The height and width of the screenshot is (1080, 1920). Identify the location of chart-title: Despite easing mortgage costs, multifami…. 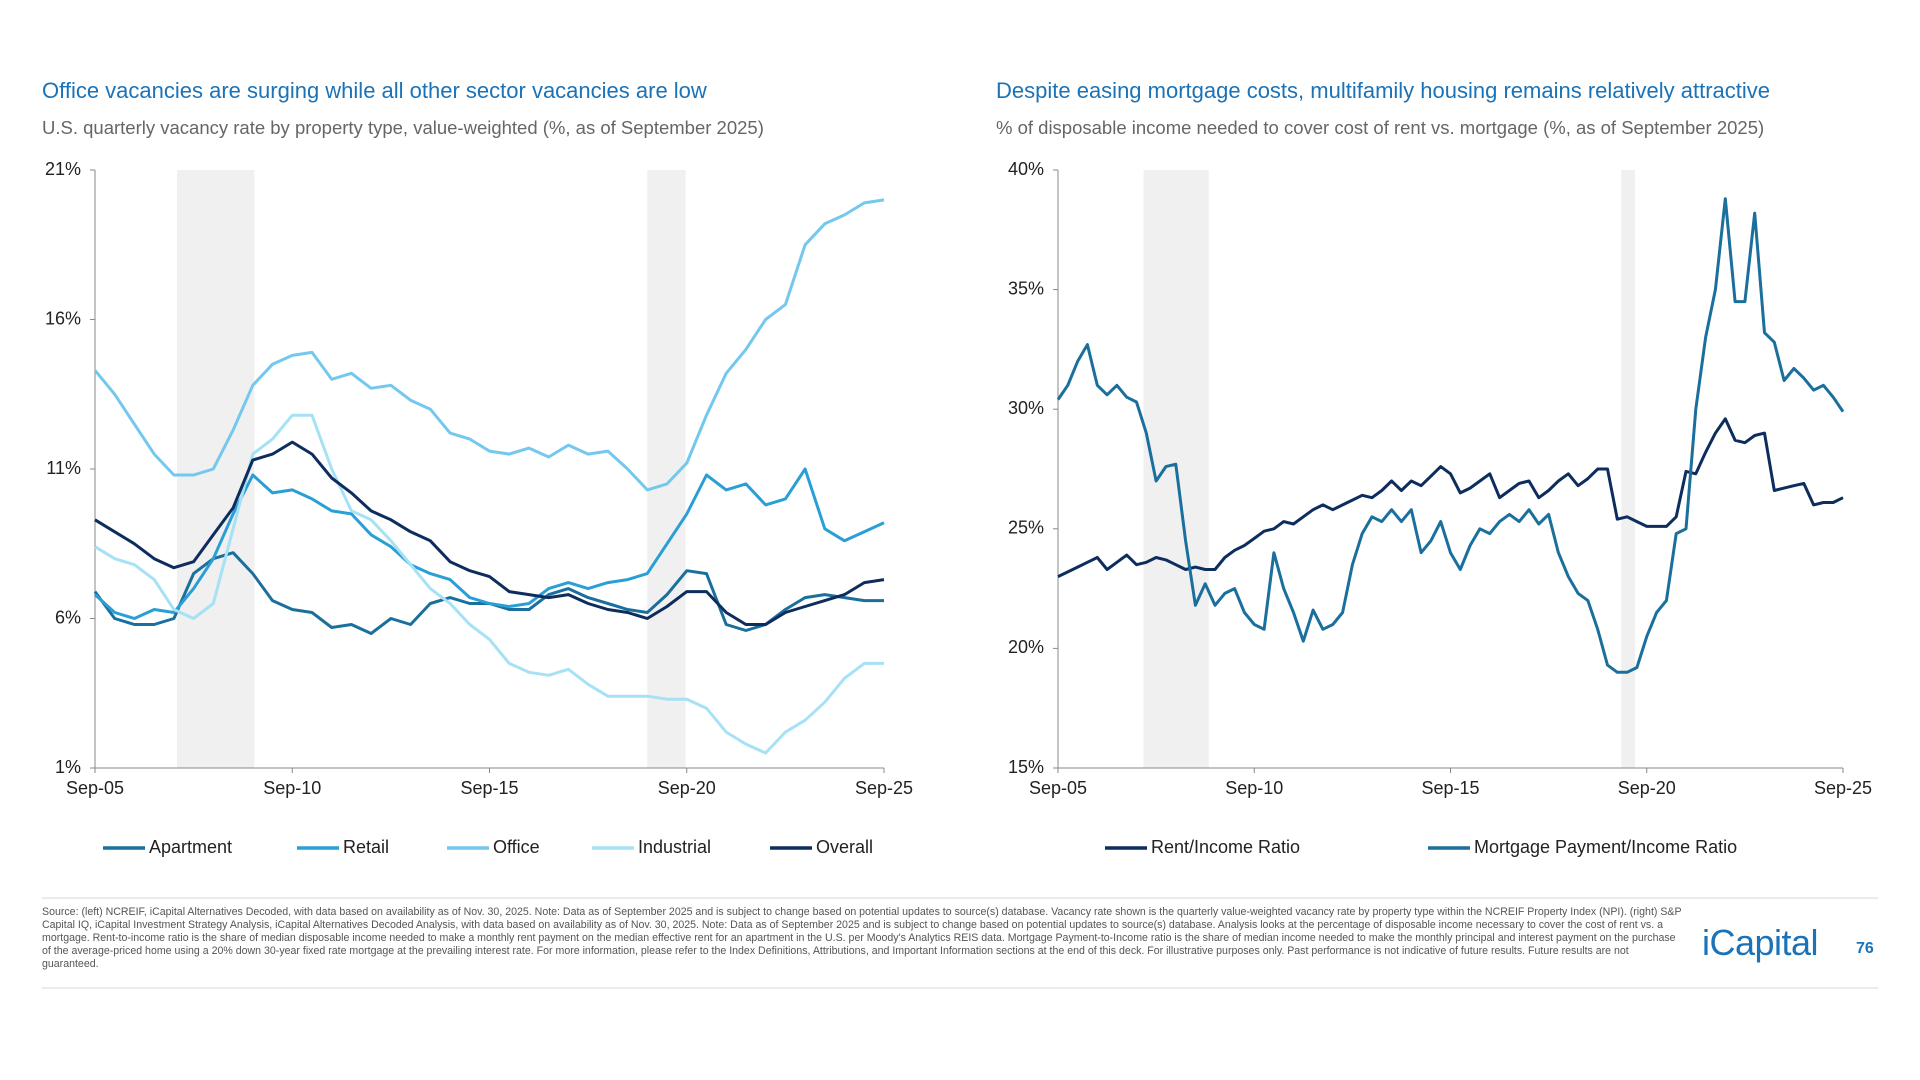
(1383, 90).